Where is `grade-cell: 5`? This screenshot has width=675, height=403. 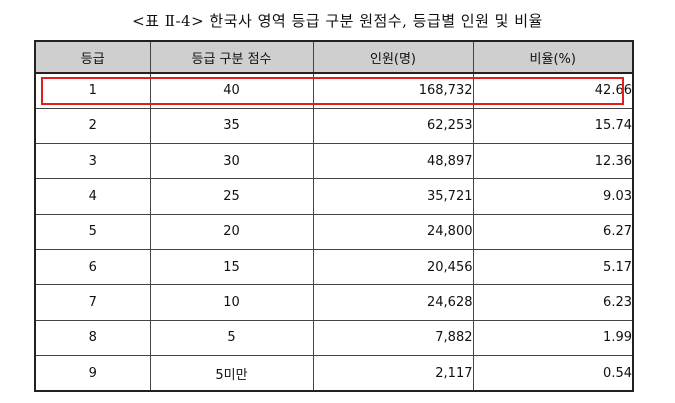 grade-cell: 5 is located at coordinates (92, 232).